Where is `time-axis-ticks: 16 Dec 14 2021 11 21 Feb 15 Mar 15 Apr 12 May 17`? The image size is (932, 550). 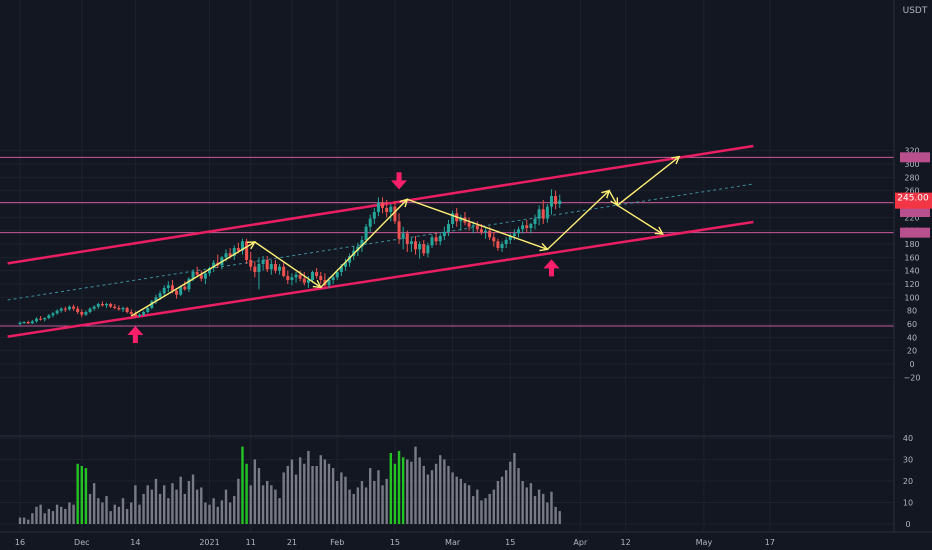 time-axis-ticks: 16 Dec 14 2021 11 21 Feb 15 Mar 15 Apr 12 May 17 is located at coordinates (395, 542).